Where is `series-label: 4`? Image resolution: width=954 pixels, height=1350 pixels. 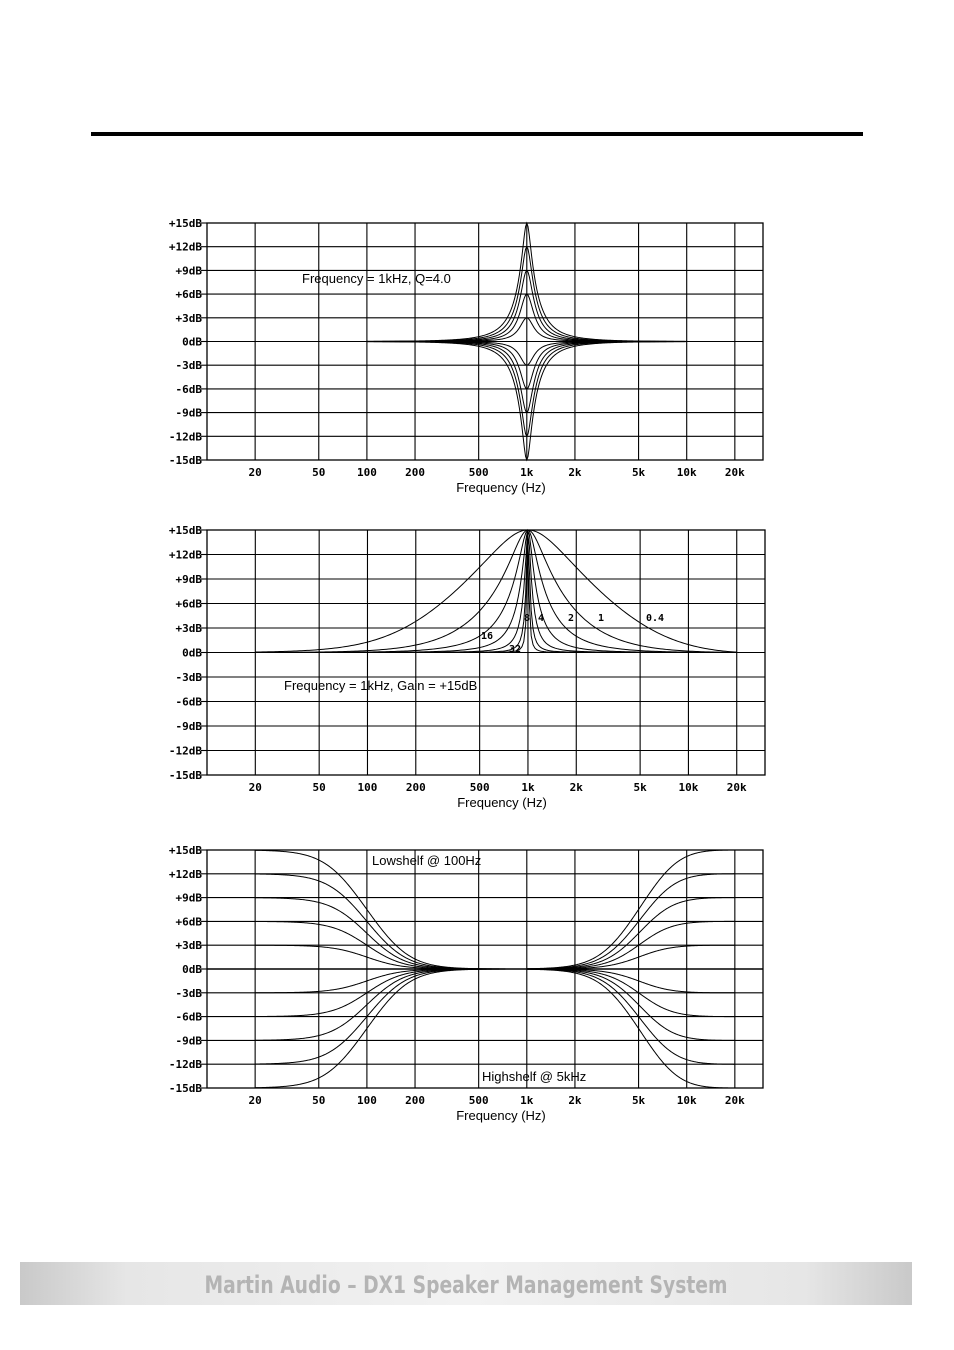
series-label: 4 is located at coordinates (541, 618).